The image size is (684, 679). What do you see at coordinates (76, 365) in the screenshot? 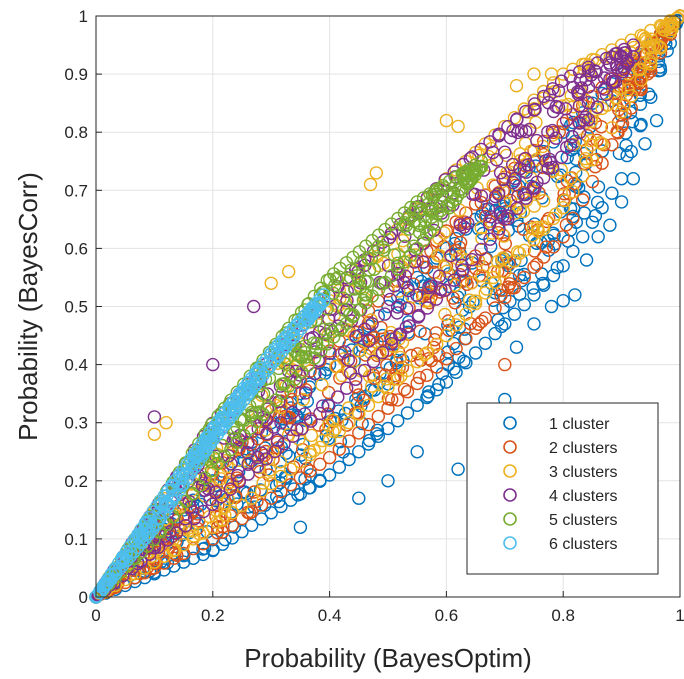
I see `y-tick-label: 0.4` at bounding box center [76, 365].